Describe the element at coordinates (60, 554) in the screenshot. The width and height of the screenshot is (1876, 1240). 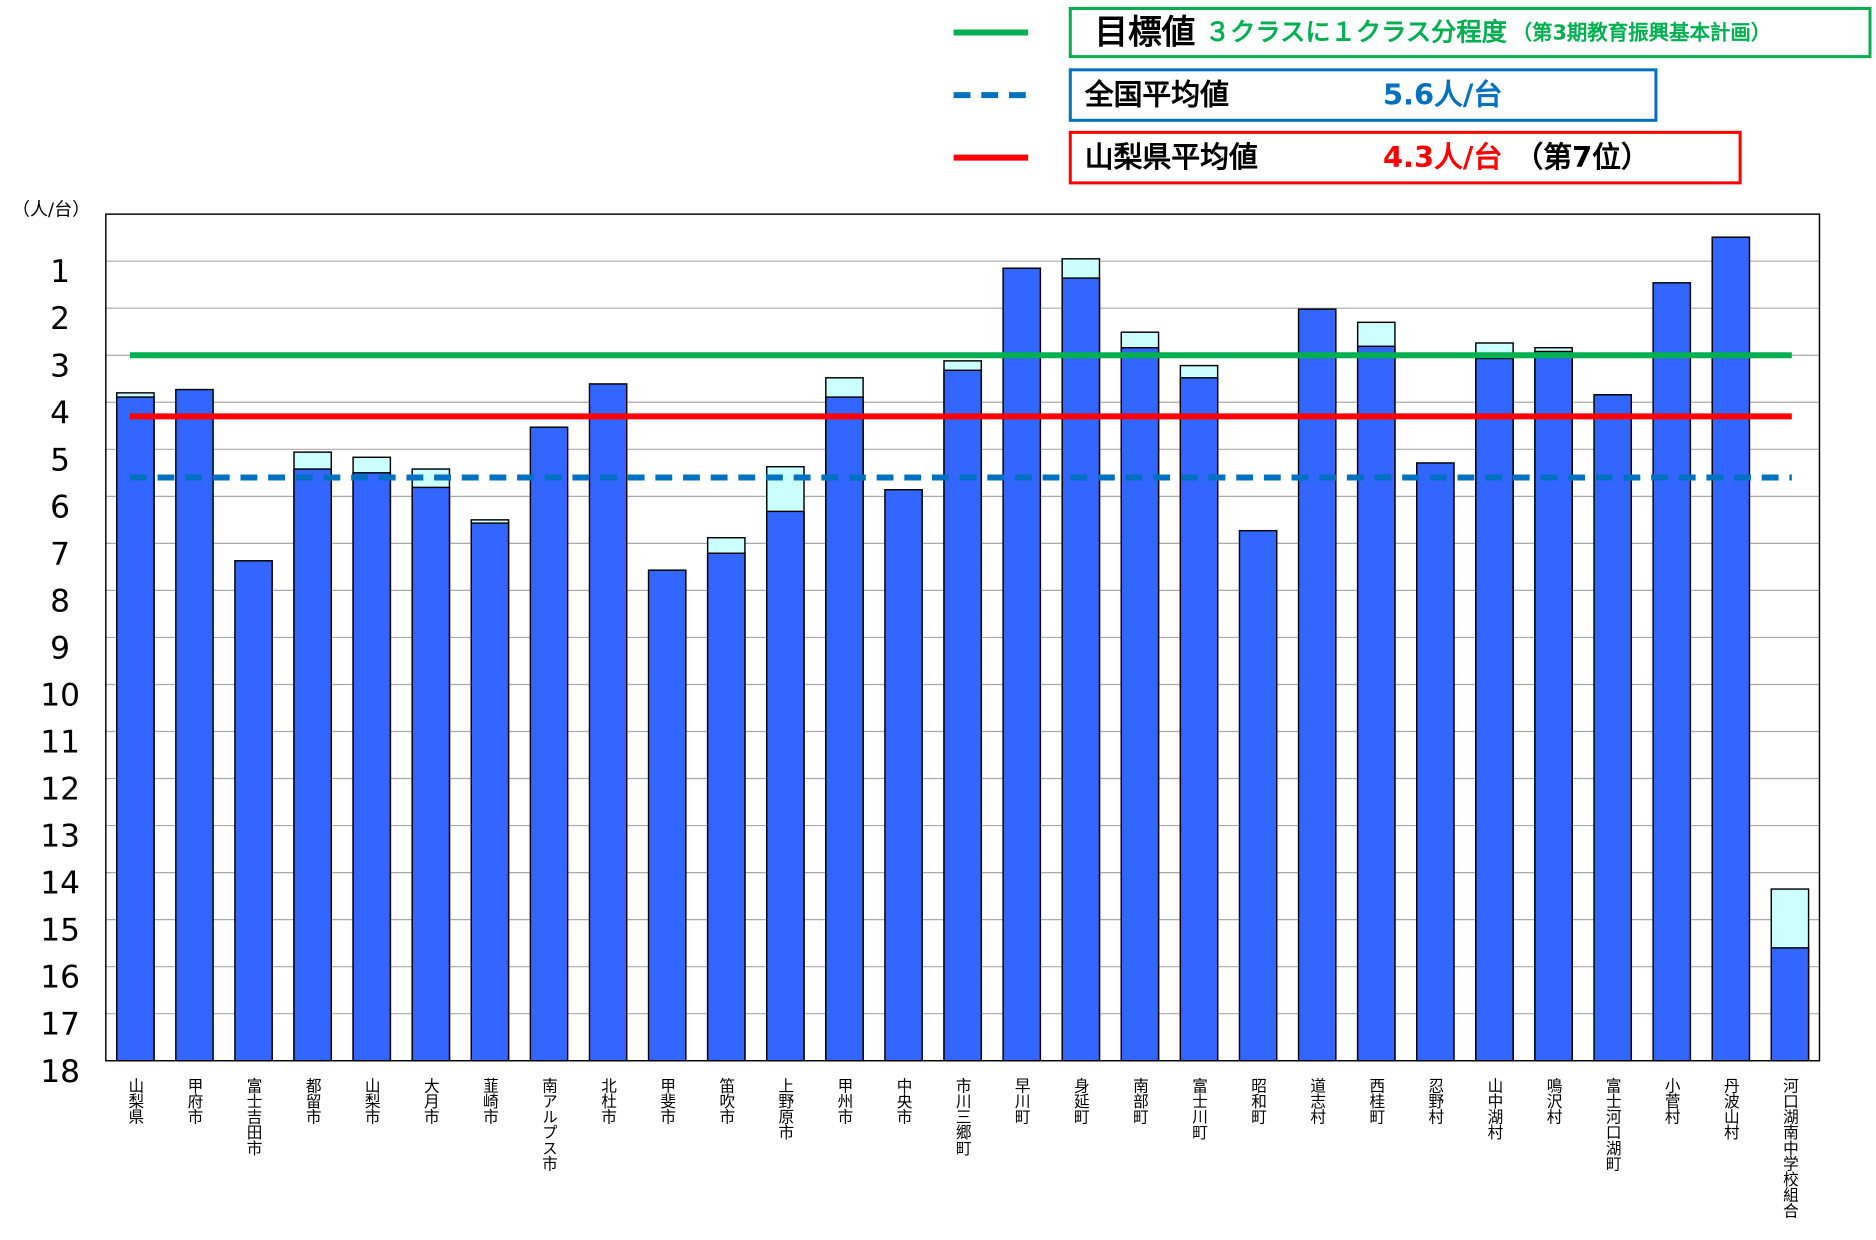
I see `y-tick-label: 7` at that location.